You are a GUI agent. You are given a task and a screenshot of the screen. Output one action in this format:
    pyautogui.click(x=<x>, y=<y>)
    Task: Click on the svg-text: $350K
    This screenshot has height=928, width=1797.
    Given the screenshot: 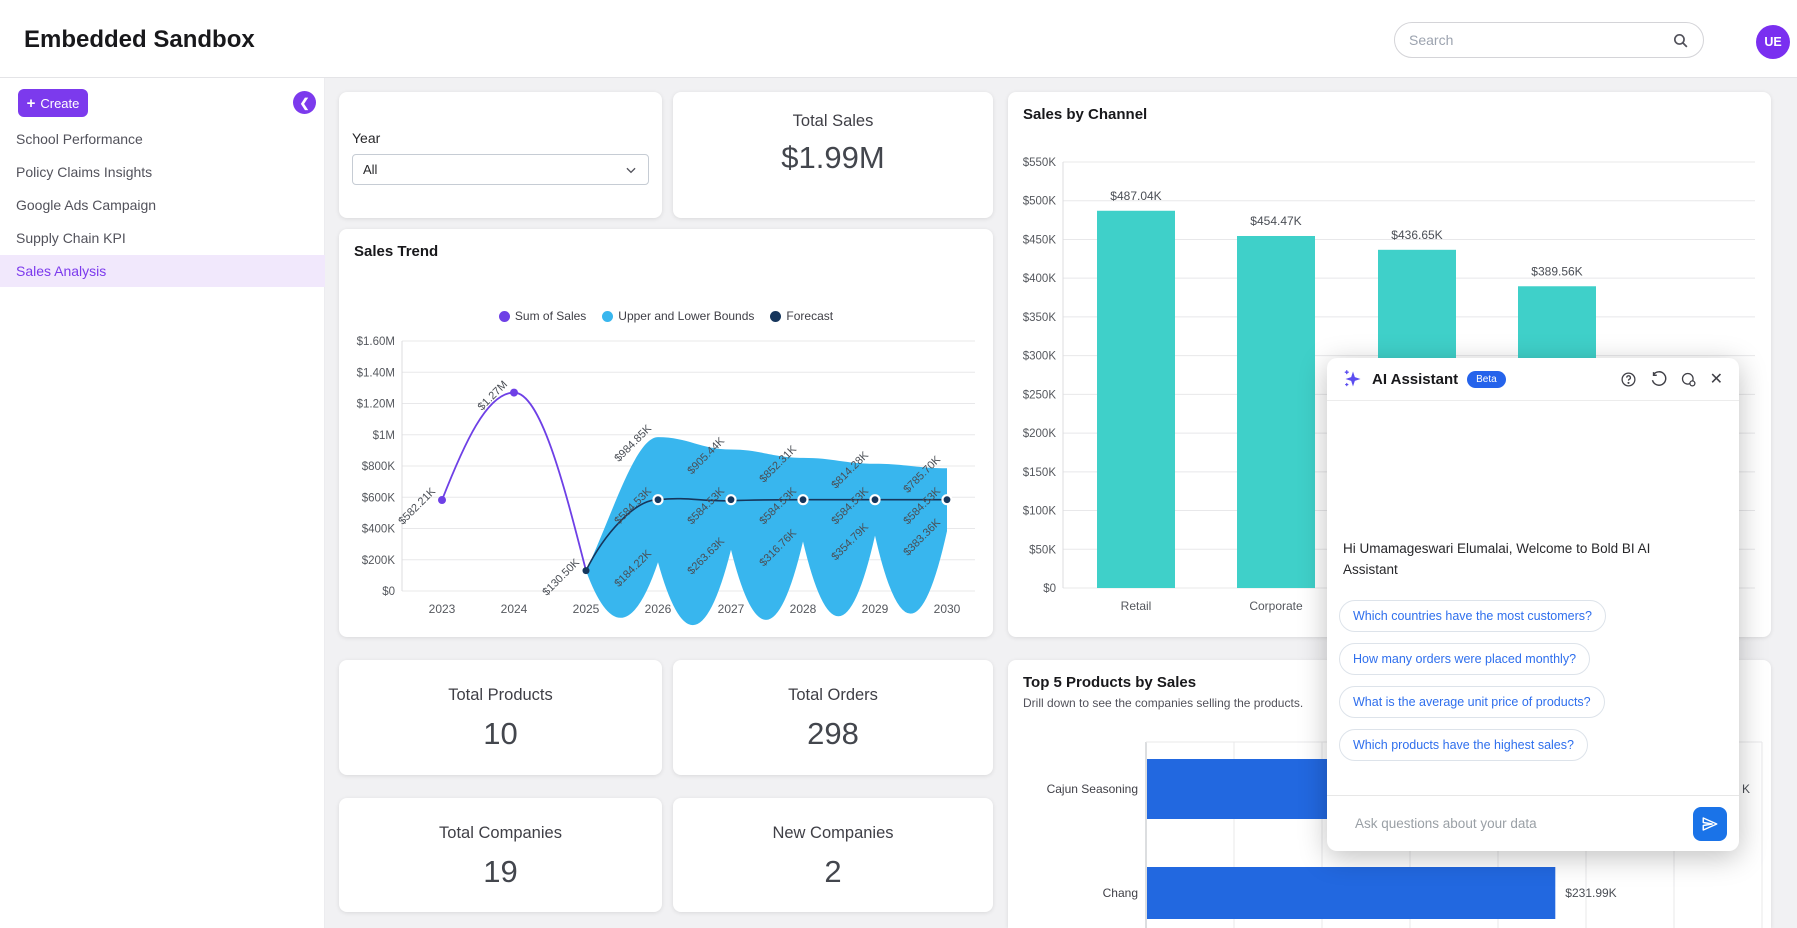 What is the action you would take?
    pyautogui.click(x=1040, y=318)
    